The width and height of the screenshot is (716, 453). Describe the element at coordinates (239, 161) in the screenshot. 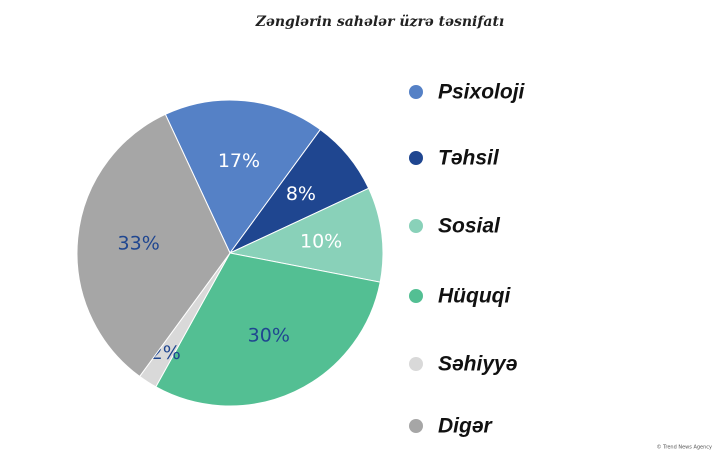

I see `value-label: 17%` at that location.